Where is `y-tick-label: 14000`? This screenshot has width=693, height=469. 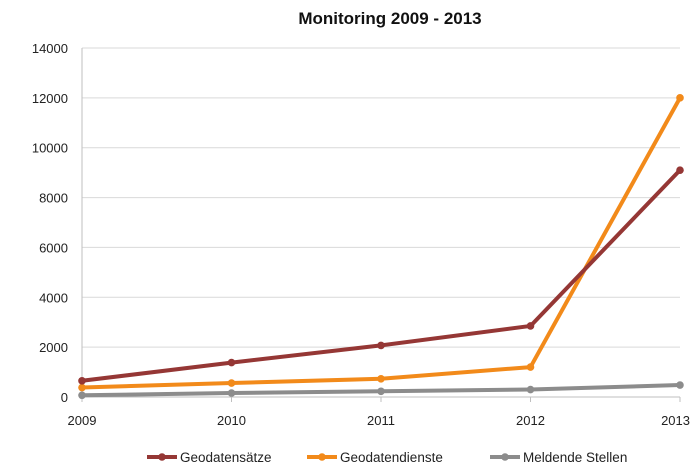
y-tick-label: 14000 is located at coordinates (50, 48).